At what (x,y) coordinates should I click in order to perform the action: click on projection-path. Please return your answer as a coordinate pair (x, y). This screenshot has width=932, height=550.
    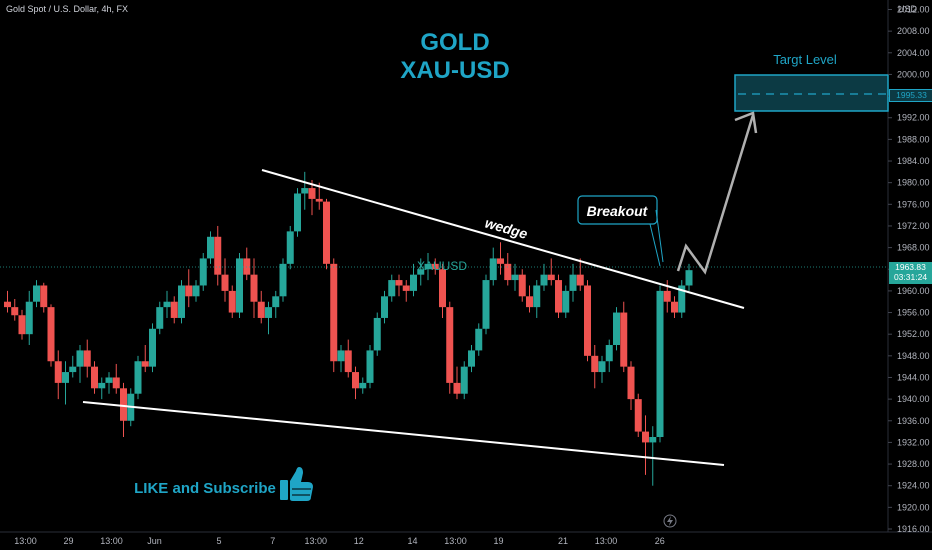
    Looking at the image, I should click on (715, 194).